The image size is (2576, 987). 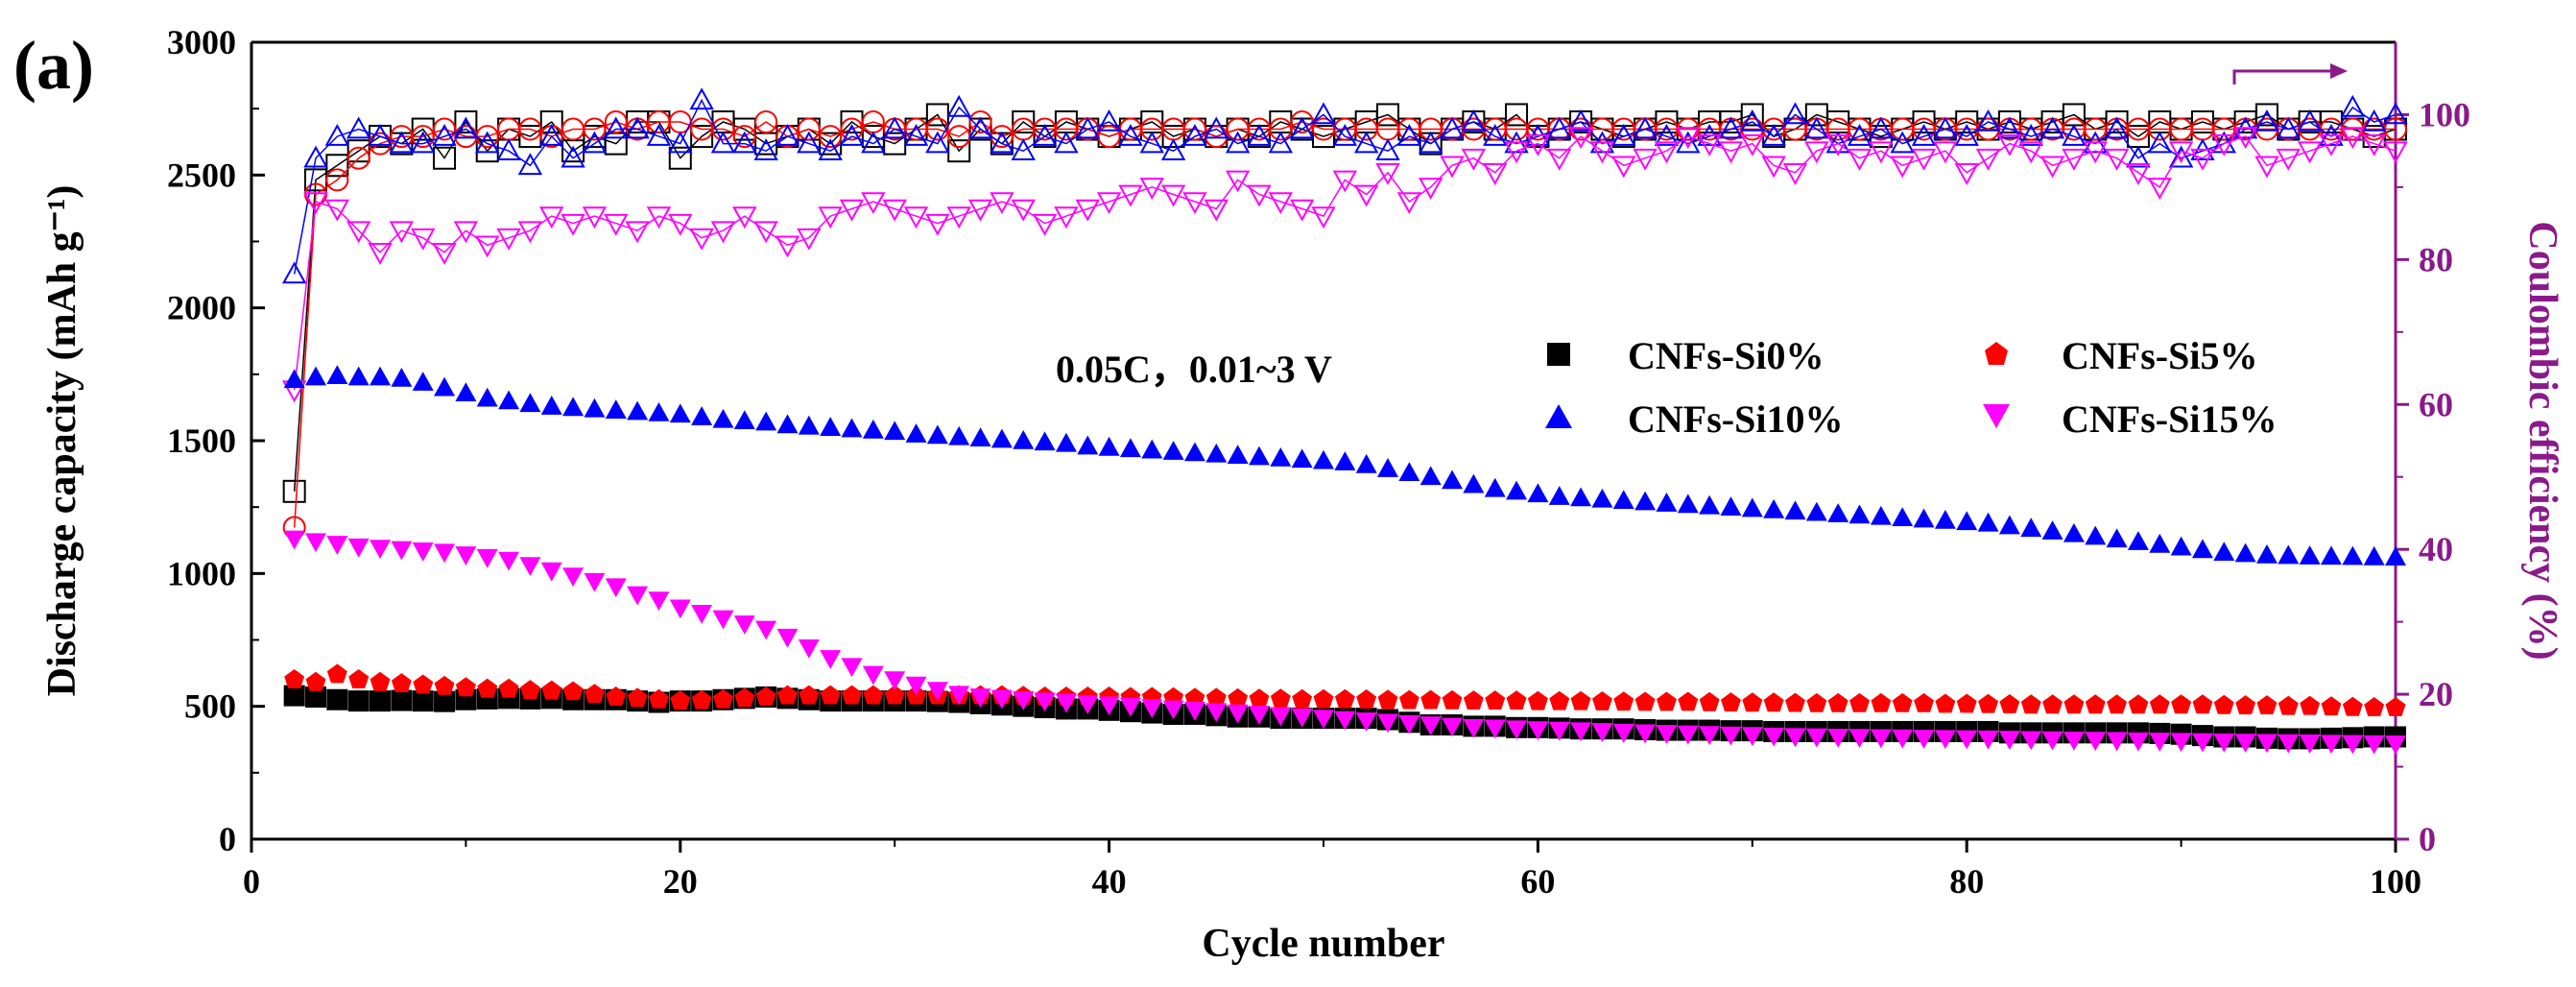 I want to click on y-tick-label: 0, so click(x=227, y=839).